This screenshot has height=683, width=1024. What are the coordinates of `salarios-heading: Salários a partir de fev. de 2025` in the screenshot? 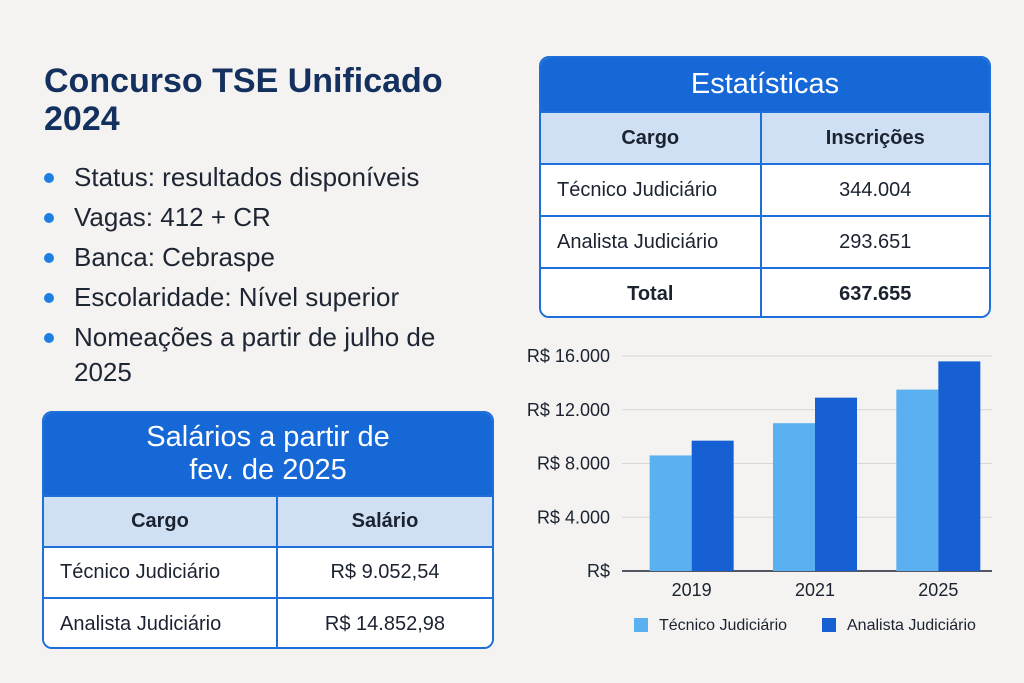 It's located at (268, 454).